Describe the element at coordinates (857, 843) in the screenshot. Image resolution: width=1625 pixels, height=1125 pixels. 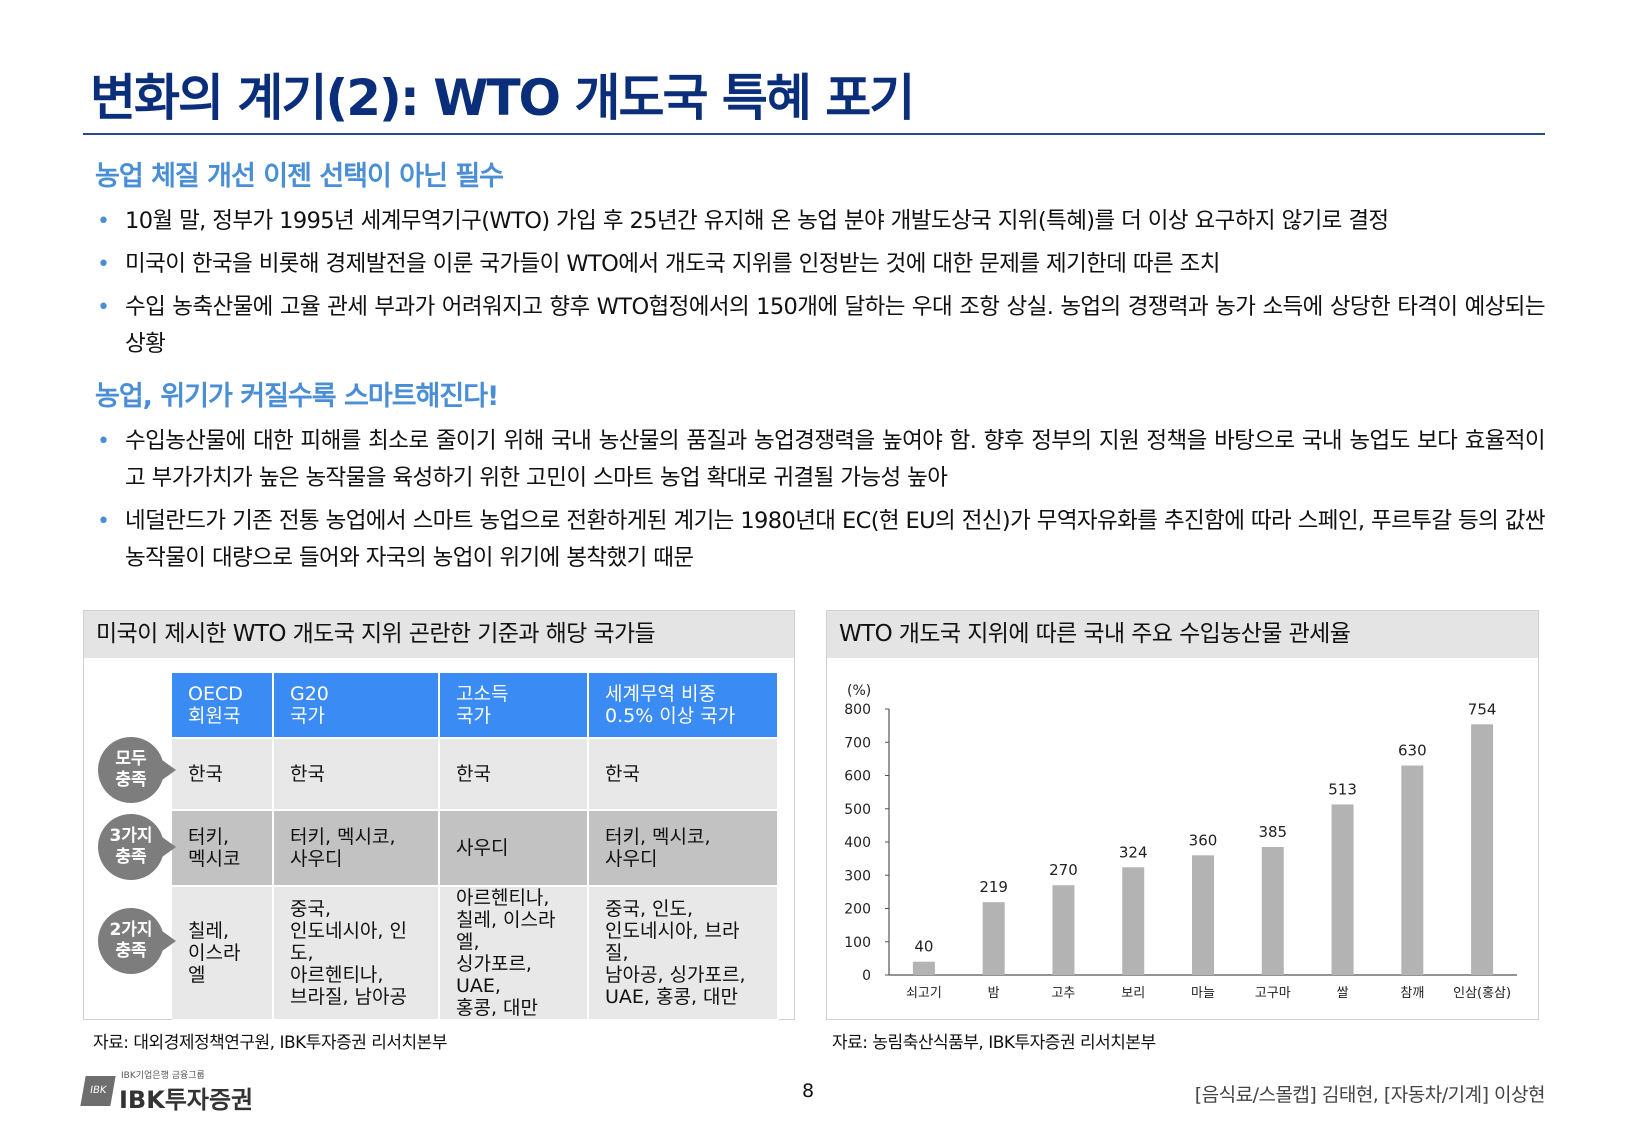
I see `y-tick-label: 400` at that location.